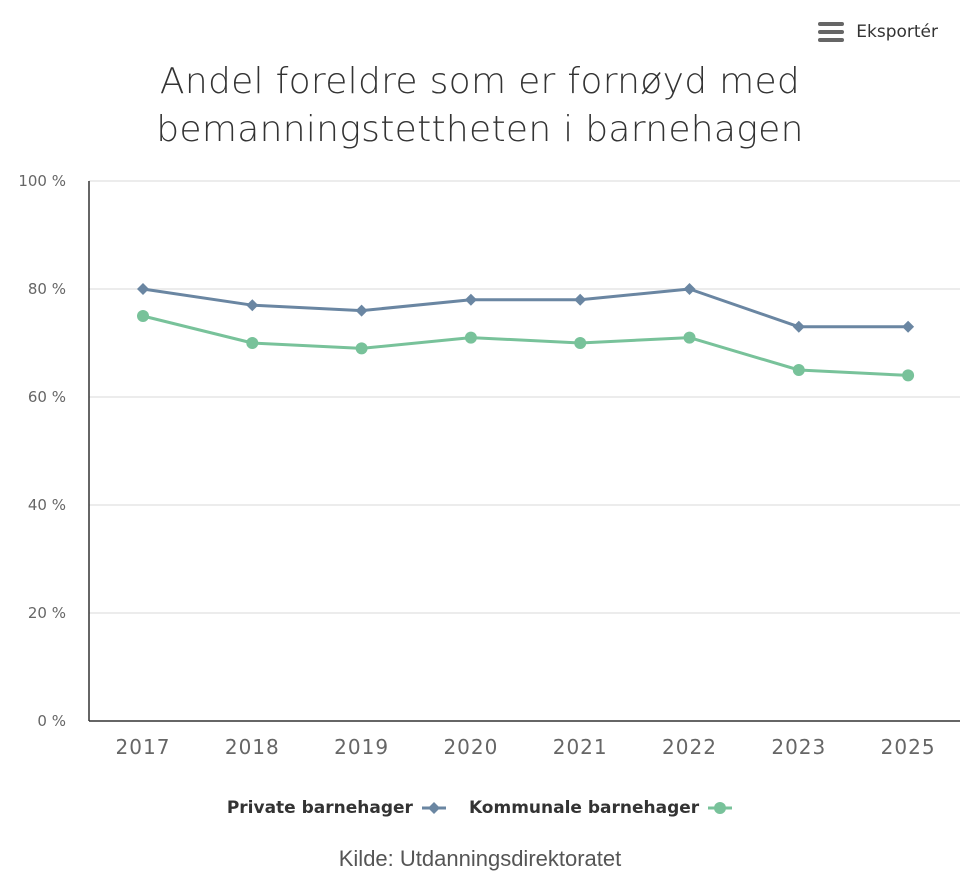 This screenshot has height=884, width=960. What do you see at coordinates (897, 32) in the screenshot?
I see `export-button-label: Eksportér` at bounding box center [897, 32].